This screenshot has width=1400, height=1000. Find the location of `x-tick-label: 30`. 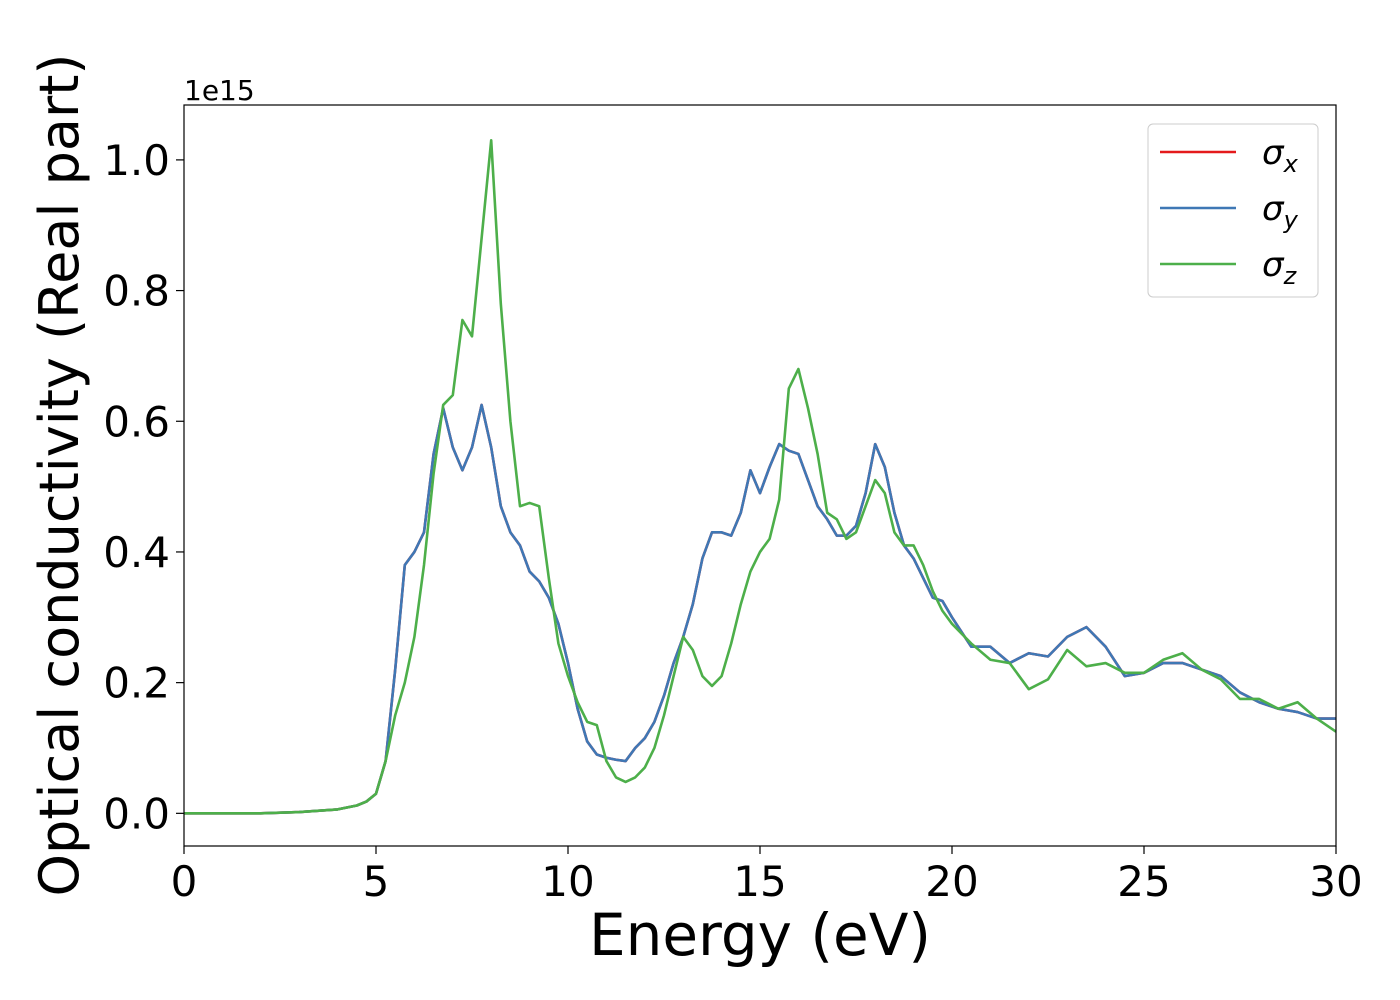

x-tick-label: 30 is located at coordinates (1335, 881).